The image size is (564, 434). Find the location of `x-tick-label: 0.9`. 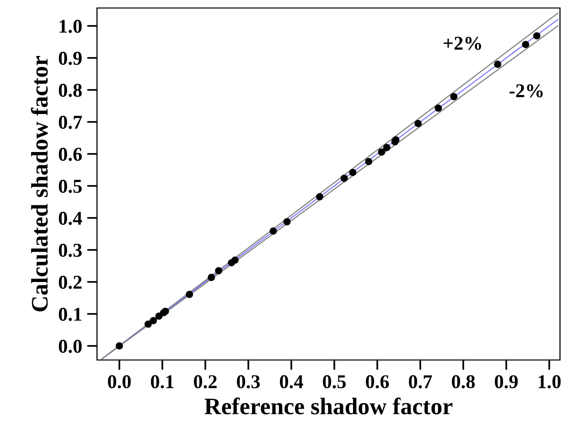

x-tick-label: 0.9 is located at coordinates (506, 381).